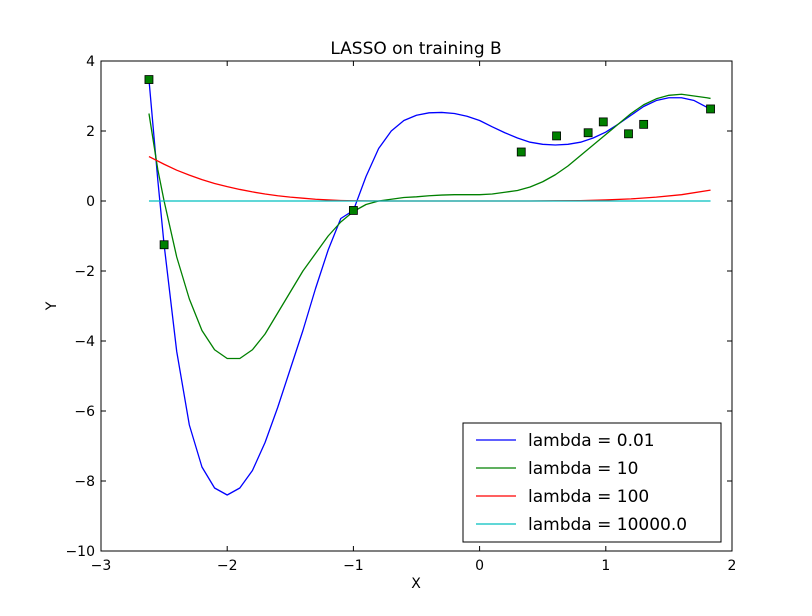 The height and width of the screenshot is (616, 812). What do you see at coordinates (583, 469) in the screenshot?
I see `legend-label-1: lambda = 10` at bounding box center [583, 469].